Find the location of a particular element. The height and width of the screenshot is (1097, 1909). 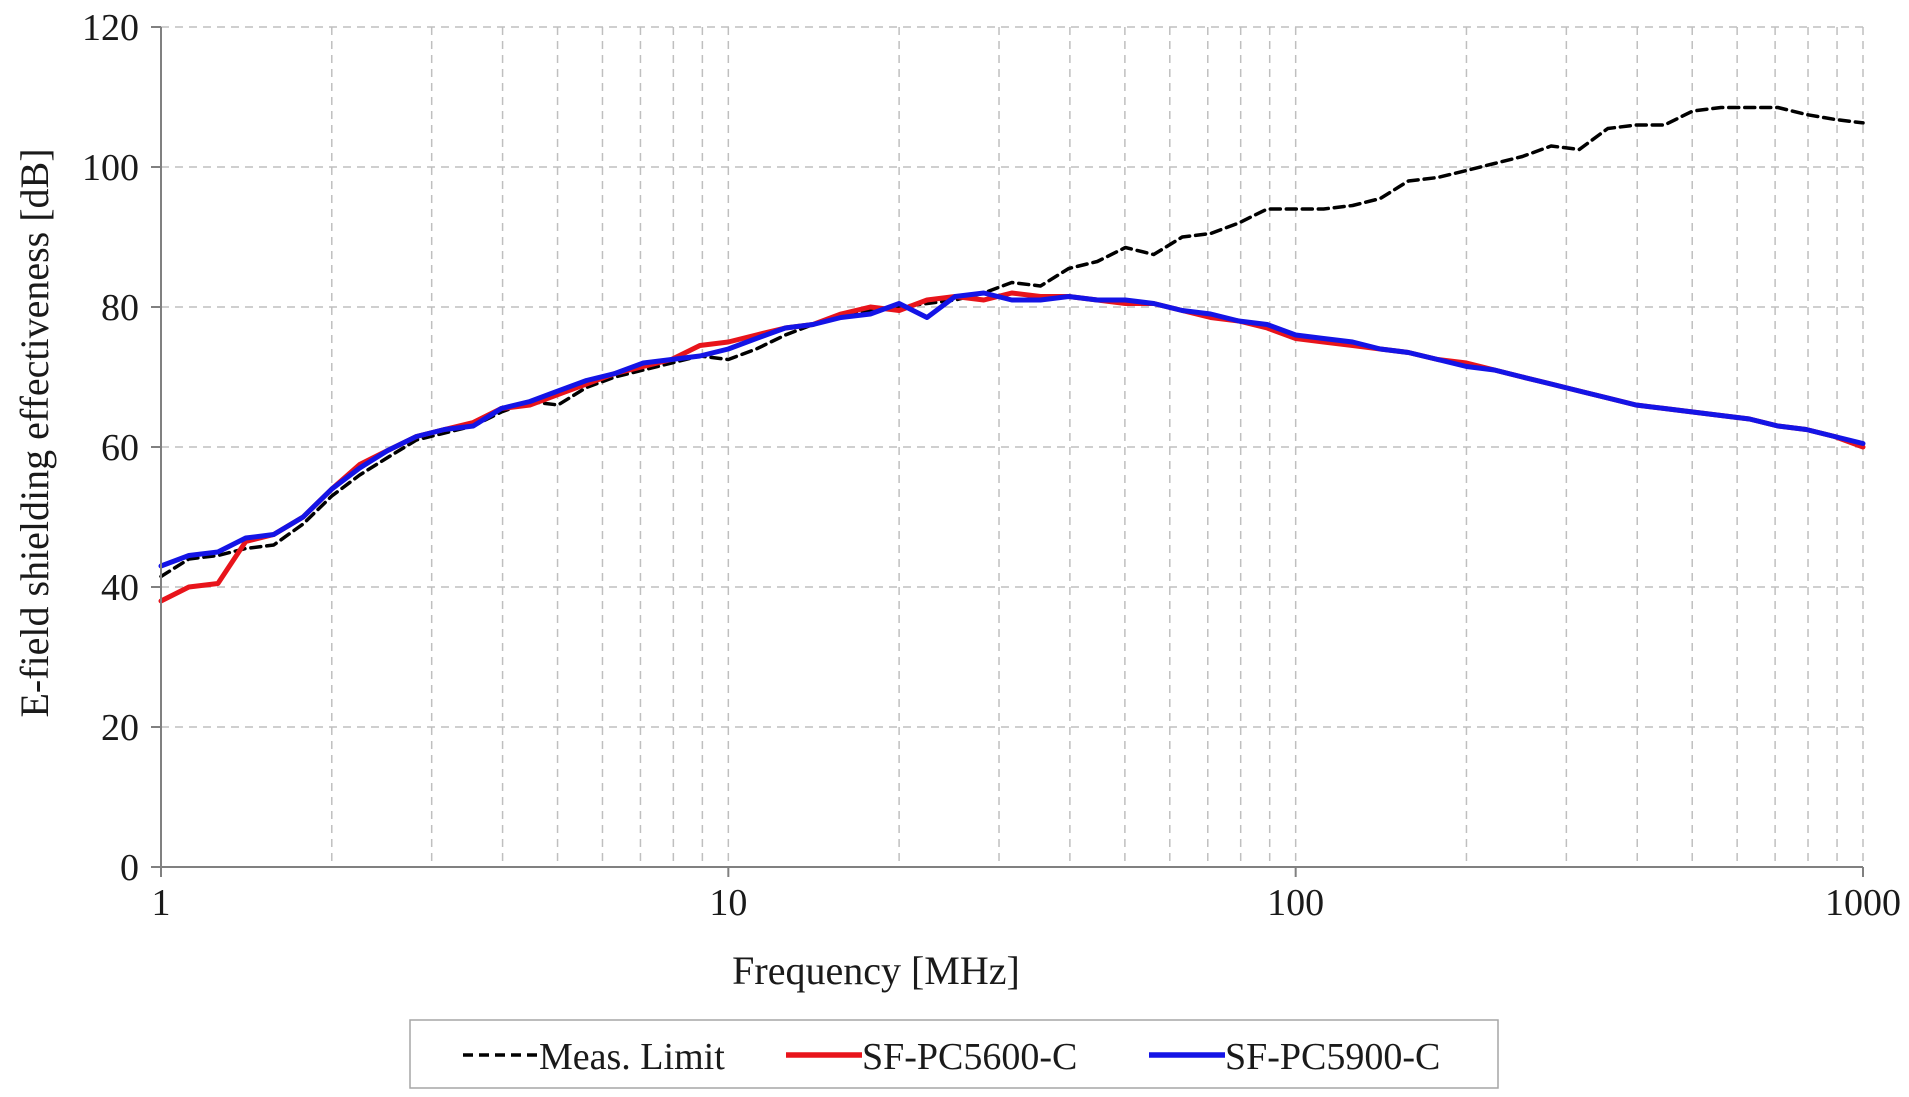

legend: Meas. Limit SF-PC5600-C SF-PC5900-C is located at coordinates (954, 1054).